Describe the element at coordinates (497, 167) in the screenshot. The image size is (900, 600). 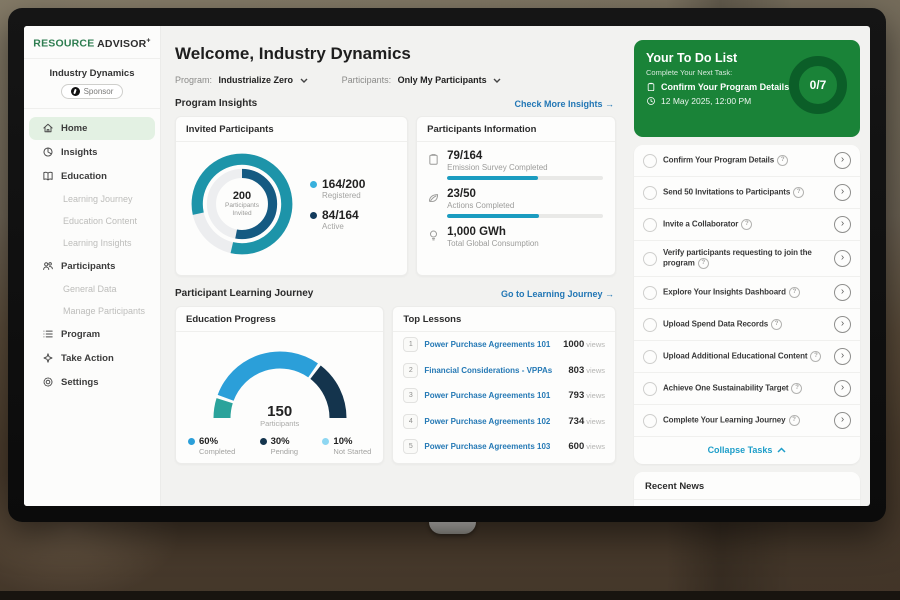
I see `stat-label: Emission Survey Completed` at that location.